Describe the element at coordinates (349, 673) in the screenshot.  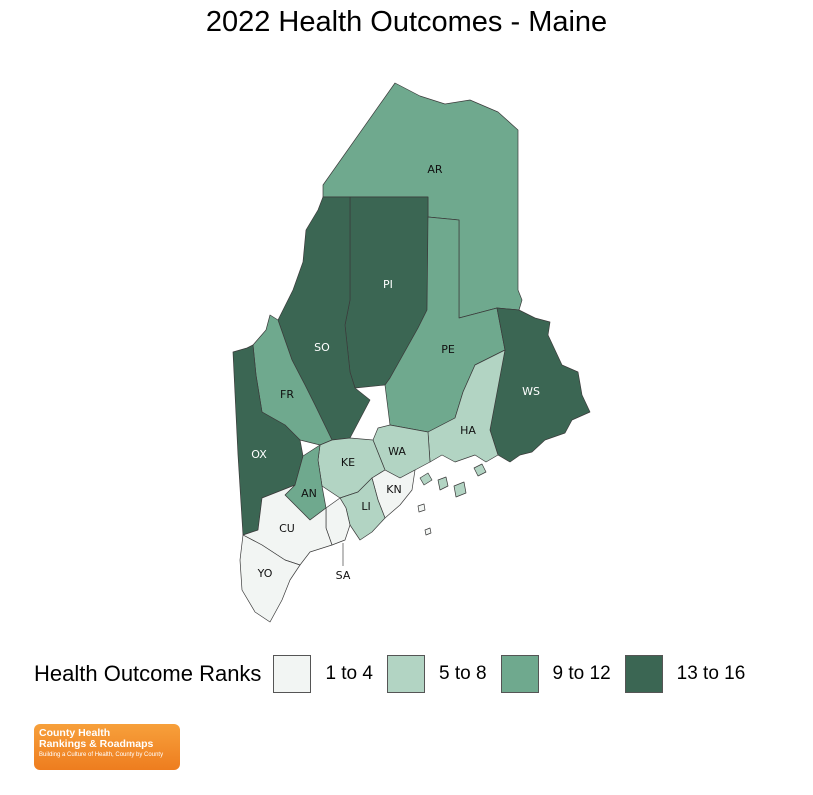
I see `legend-label: 1 to 4` at that location.